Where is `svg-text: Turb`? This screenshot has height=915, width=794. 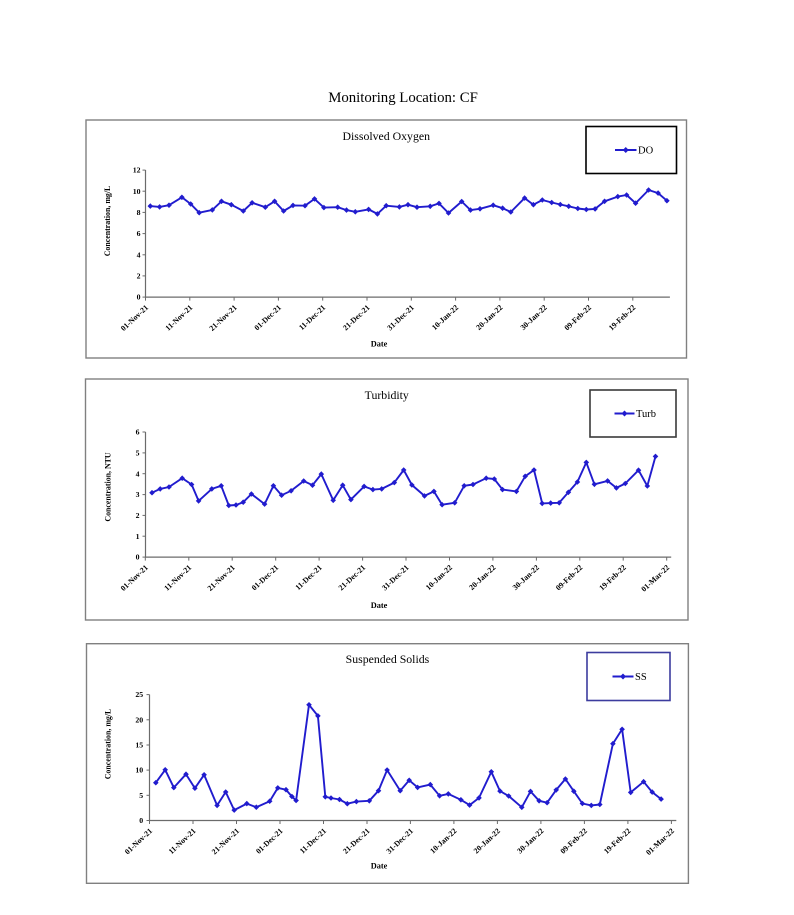 svg-text: Turb is located at coordinates (646, 414).